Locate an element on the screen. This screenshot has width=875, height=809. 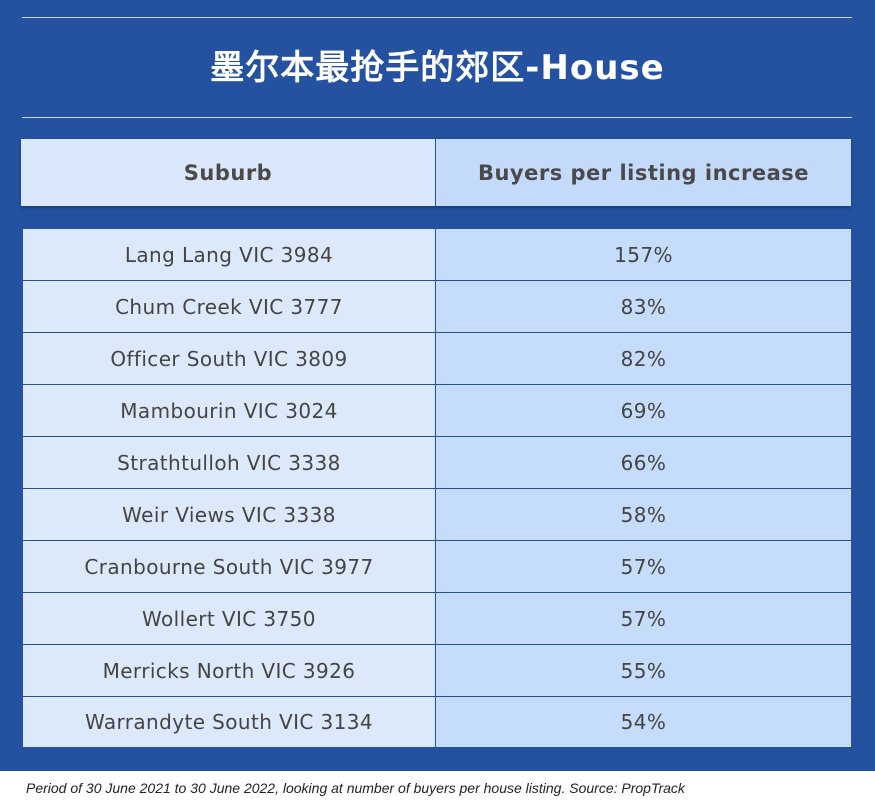
increase-cell: 82% is located at coordinates (643, 358).